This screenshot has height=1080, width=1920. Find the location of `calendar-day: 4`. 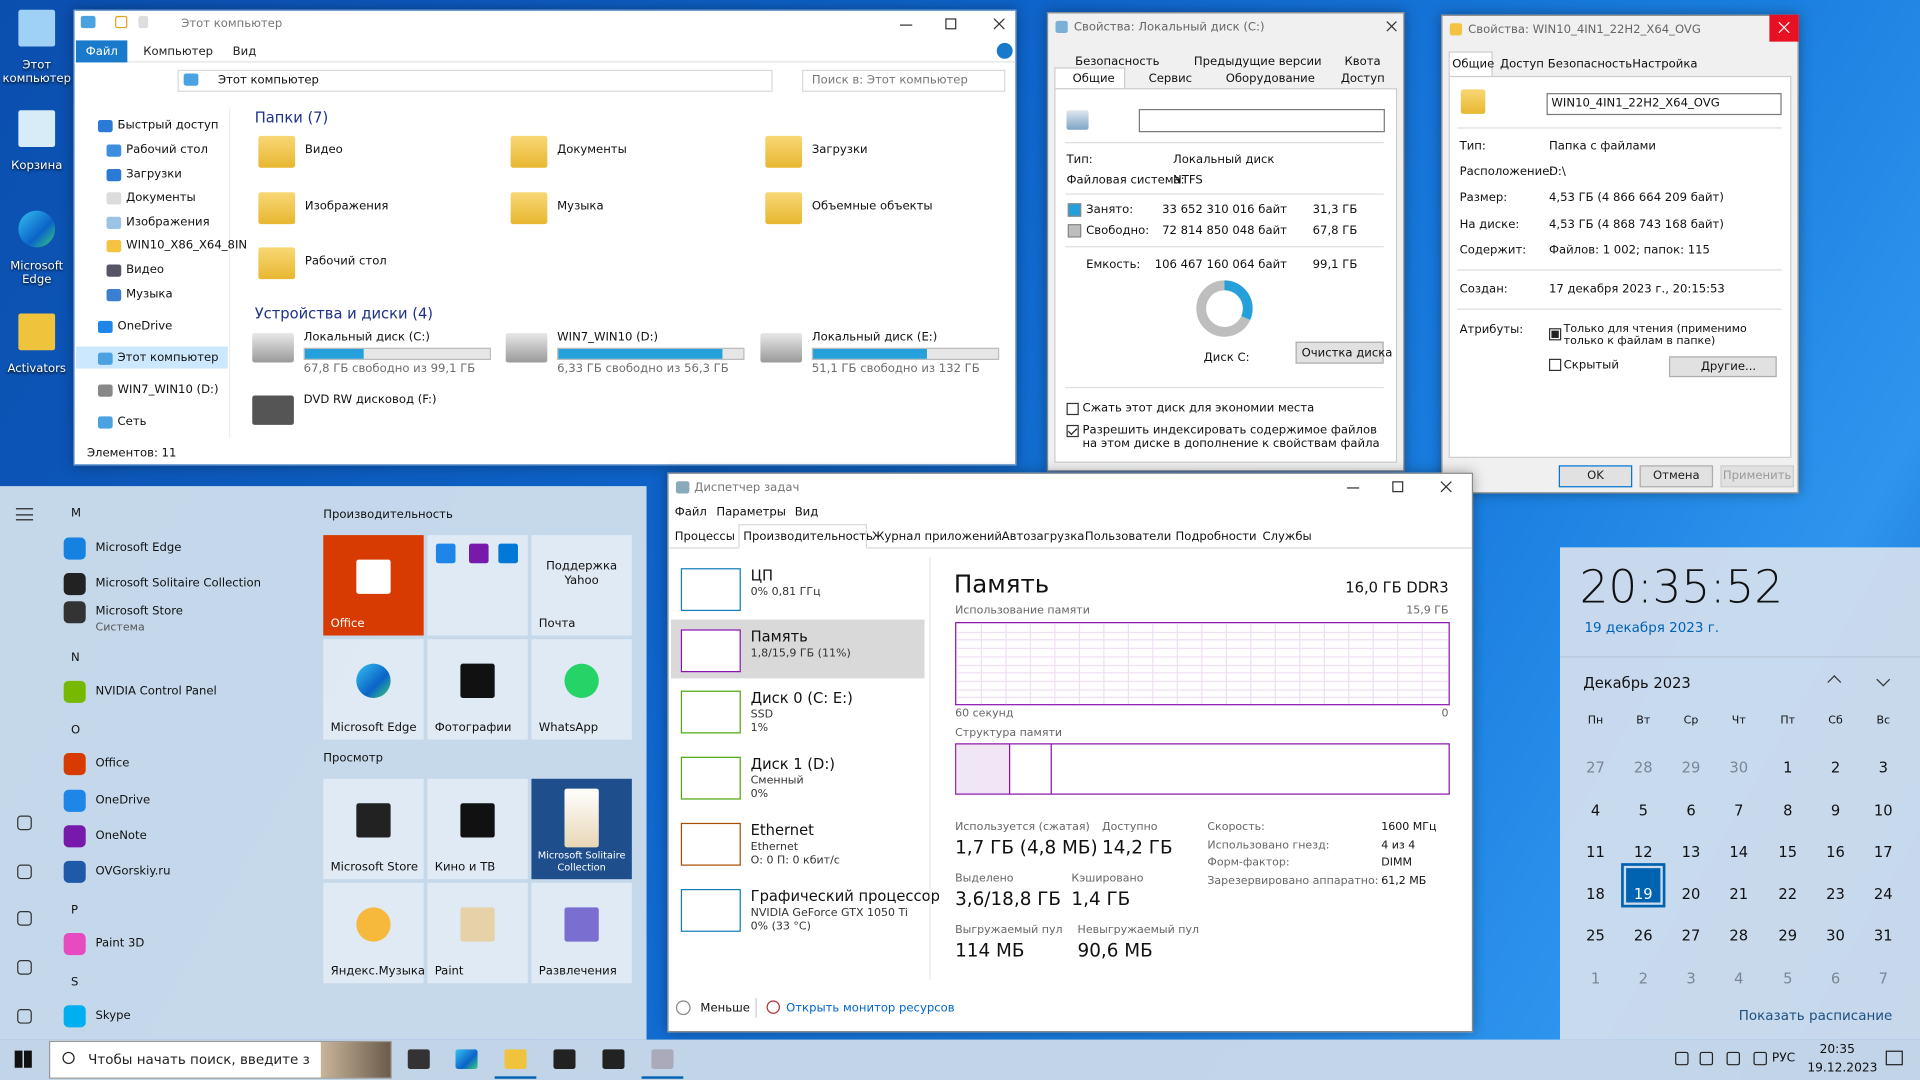

calendar-day: 4 is located at coordinates (1739, 978).